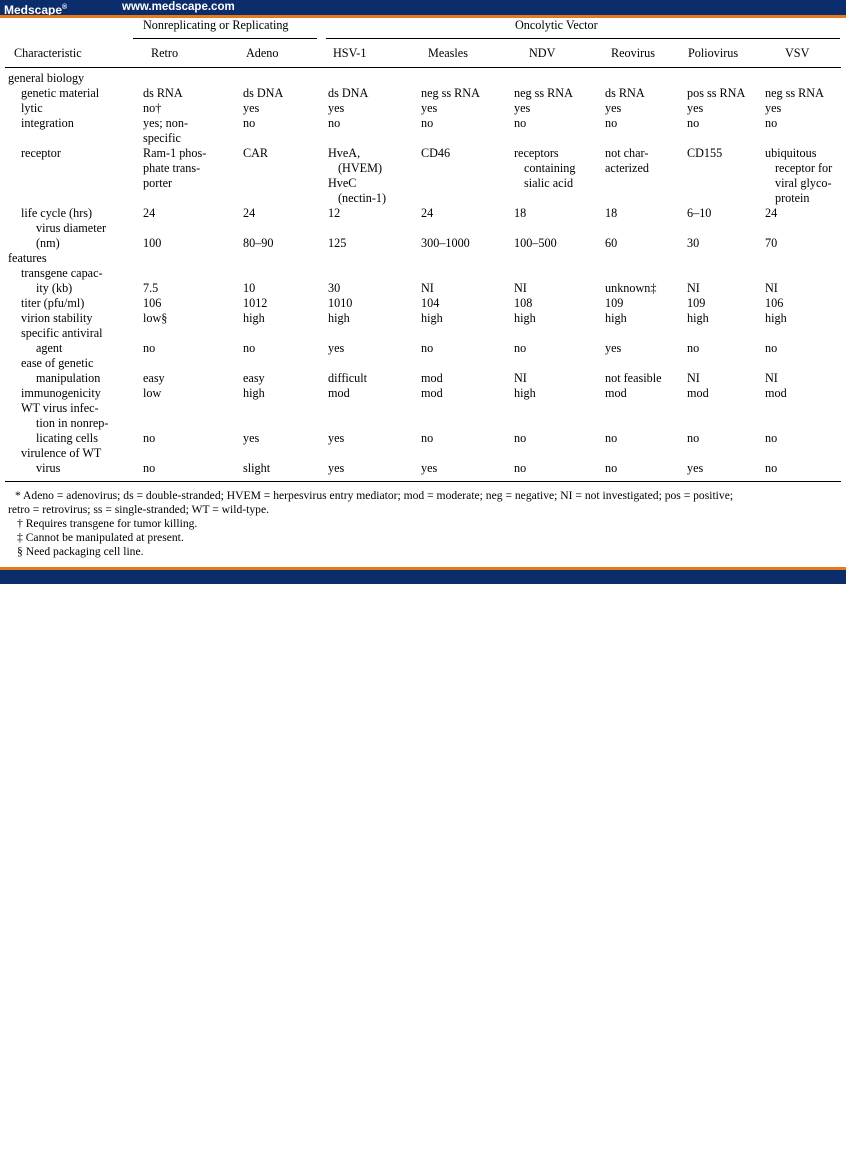 The image size is (846, 1154). What do you see at coordinates (48, 468) in the screenshot?
I see `row-label: virus` at bounding box center [48, 468].